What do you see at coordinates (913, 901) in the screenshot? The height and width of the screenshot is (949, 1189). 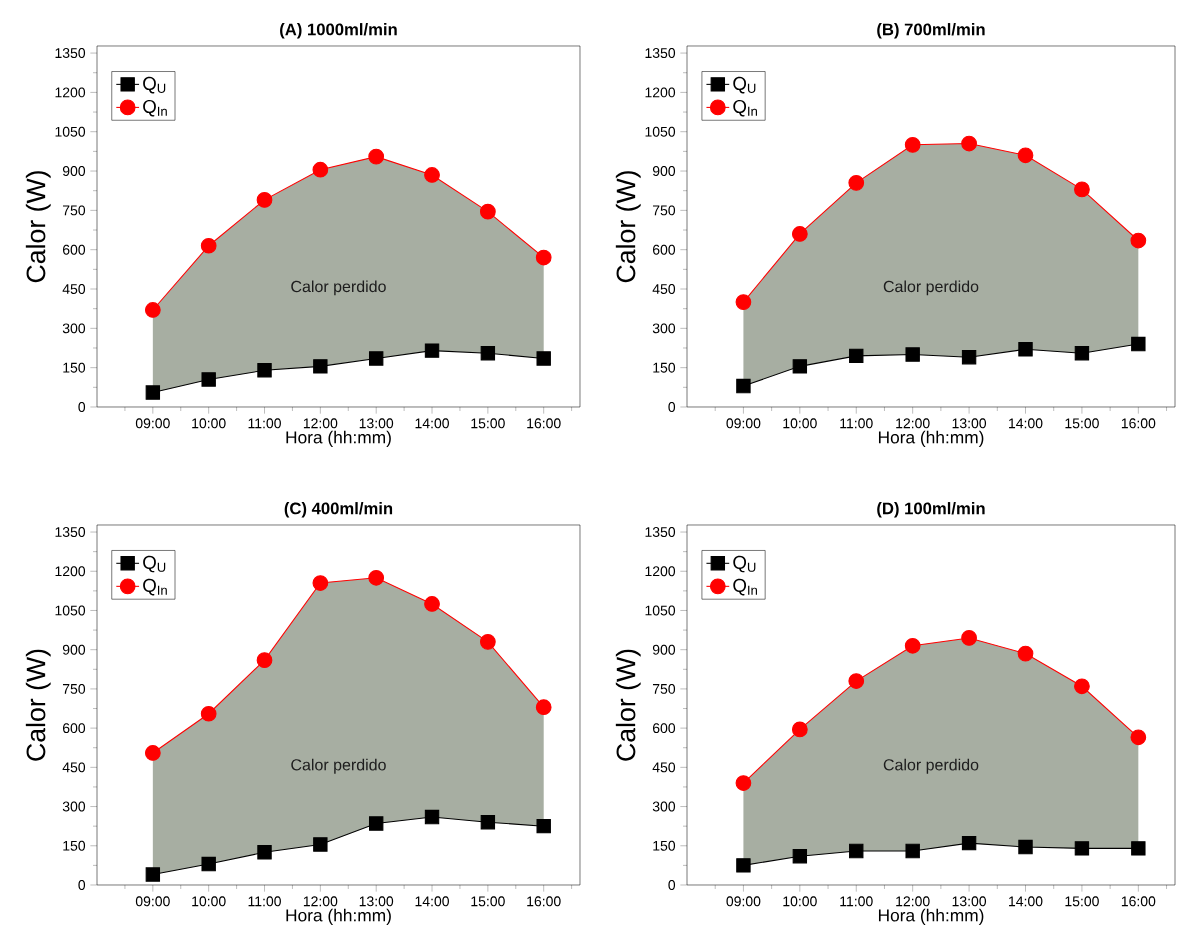 I see `x-tick-label: 12:00` at bounding box center [913, 901].